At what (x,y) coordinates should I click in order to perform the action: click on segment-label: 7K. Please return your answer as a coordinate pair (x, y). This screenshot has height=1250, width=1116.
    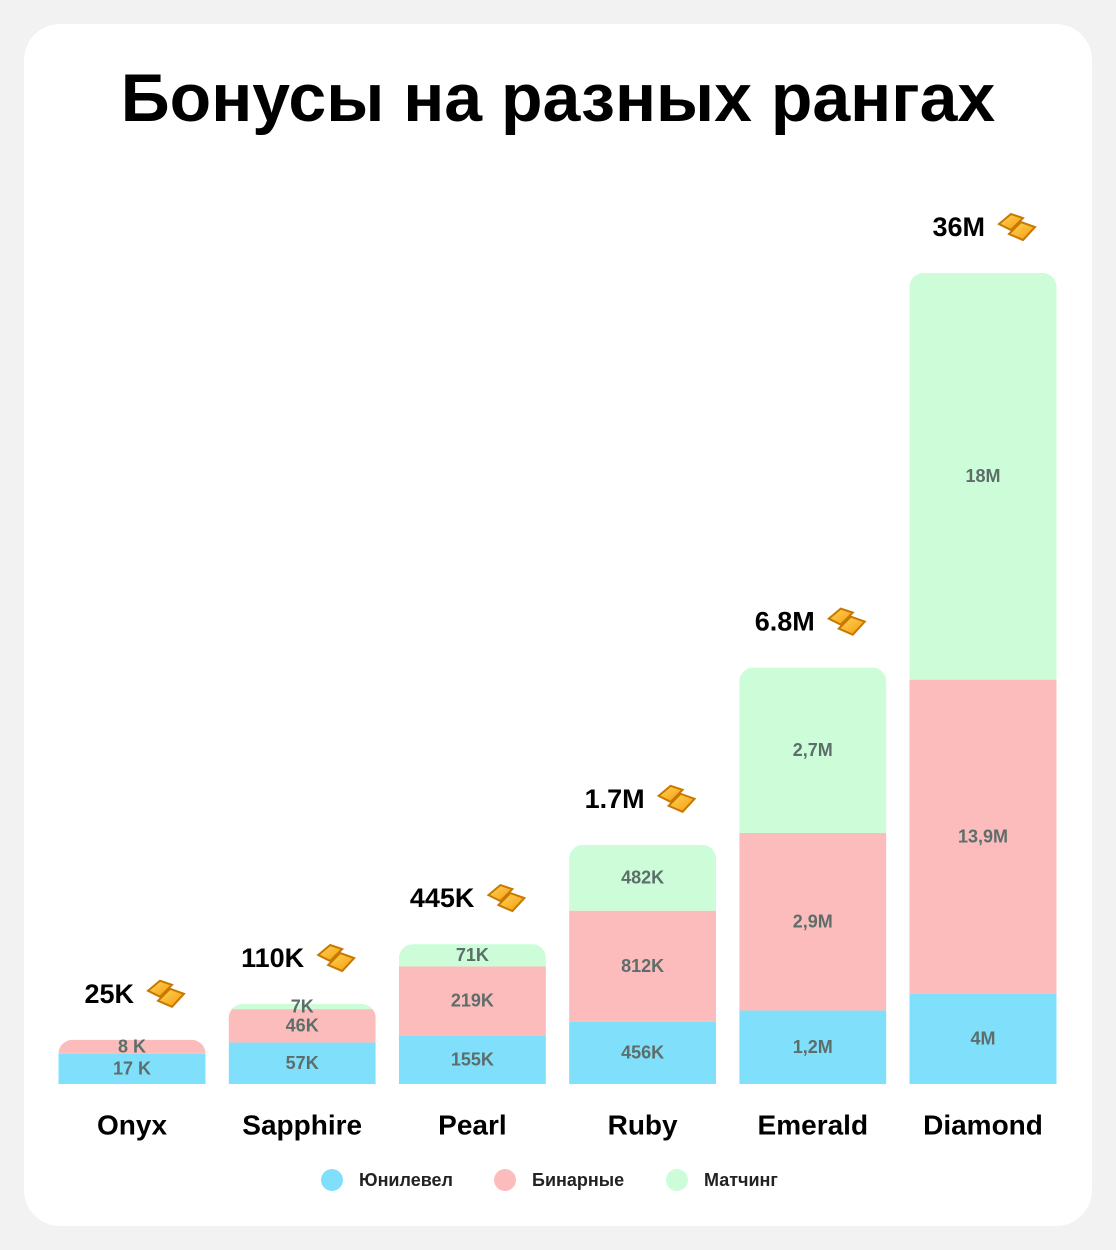
    Looking at the image, I should click on (302, 1006).